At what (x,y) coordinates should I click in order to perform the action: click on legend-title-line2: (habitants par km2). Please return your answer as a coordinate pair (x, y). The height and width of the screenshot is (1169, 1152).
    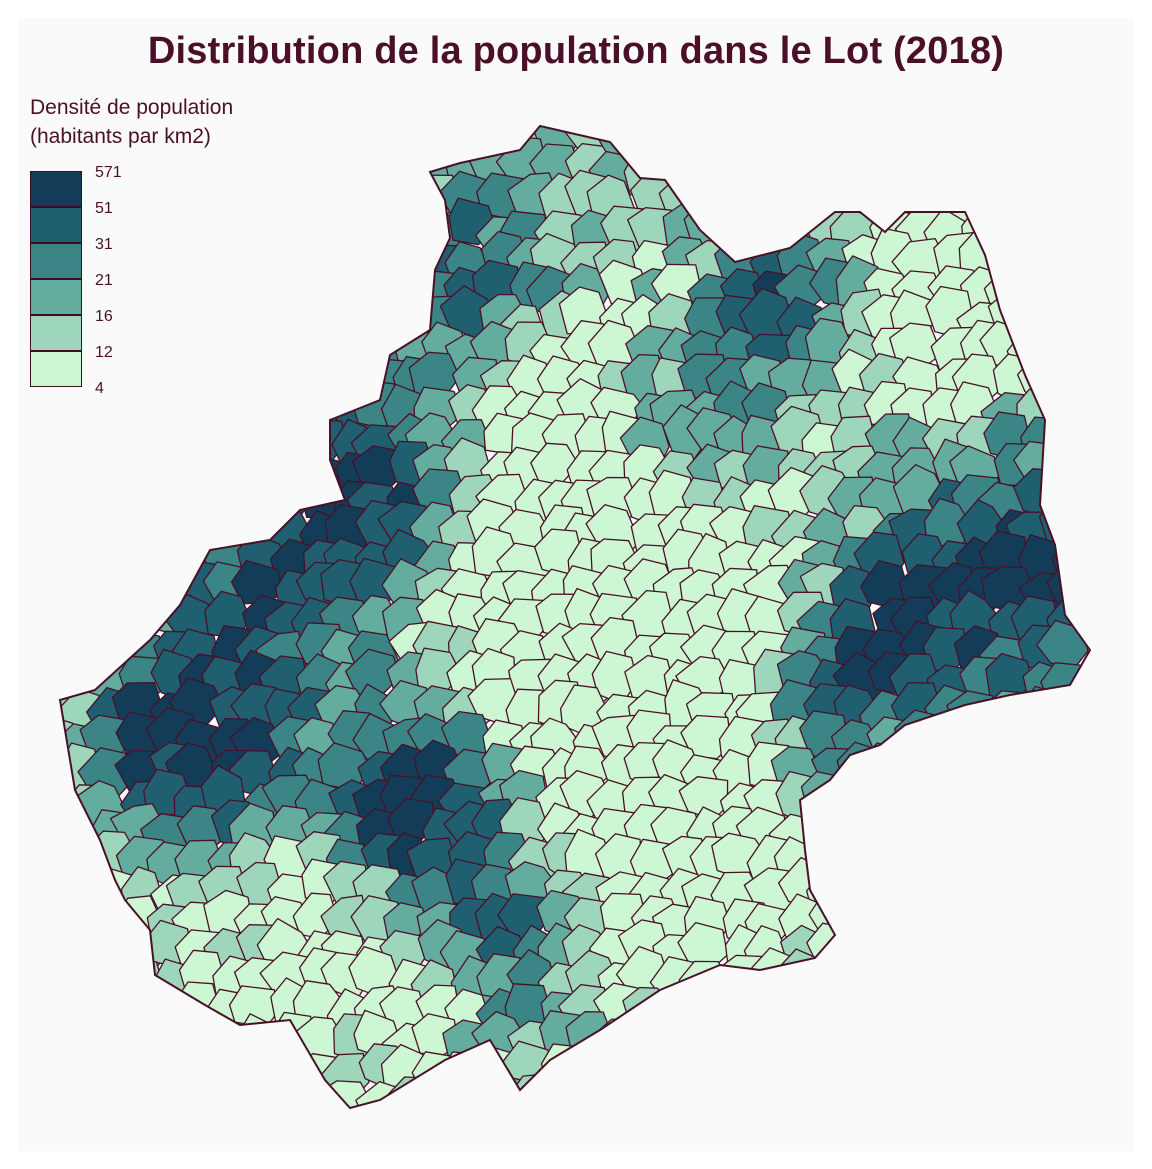
    Looking at the image, I should click on (120, 136).